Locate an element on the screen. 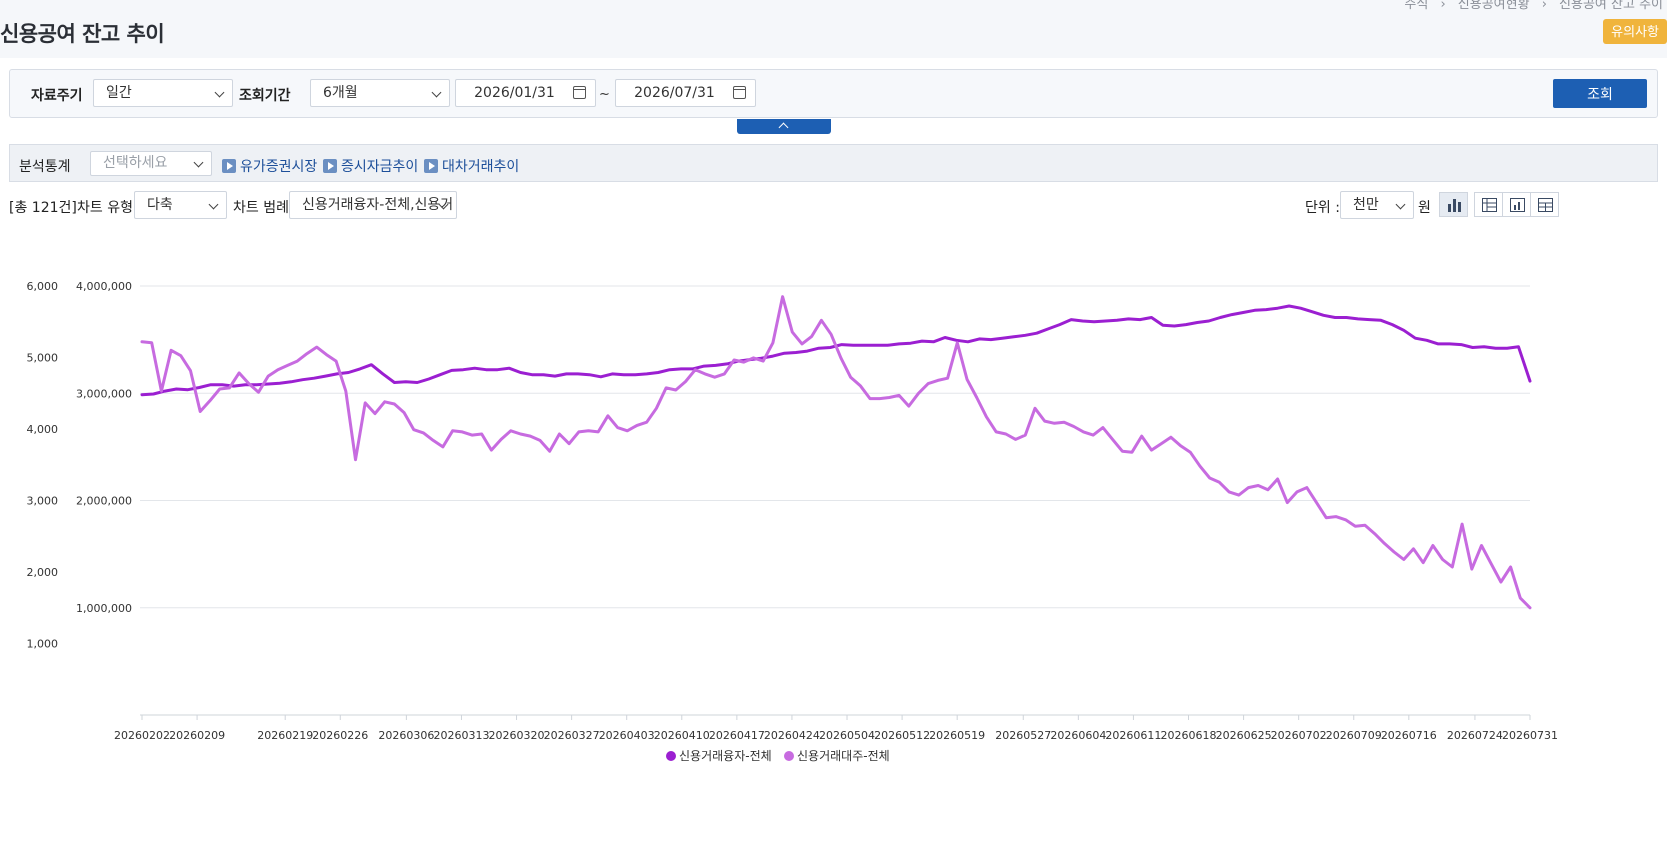 Image resolution: width=1667 pixels, height=848 pixels. chart-only-view-button is located at coordinates (1516, 204).